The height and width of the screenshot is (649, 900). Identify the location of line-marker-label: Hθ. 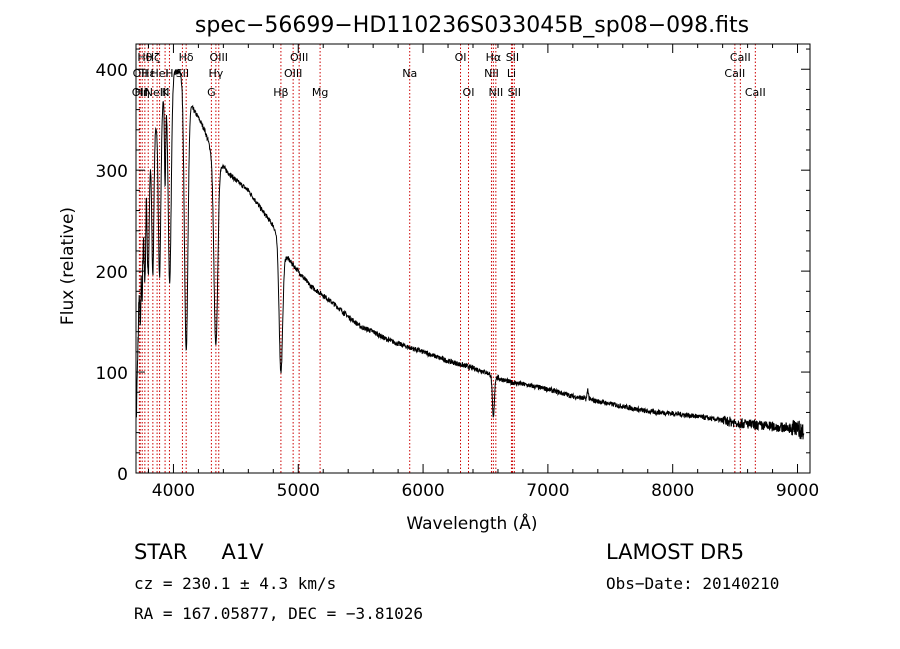
(144, 57).